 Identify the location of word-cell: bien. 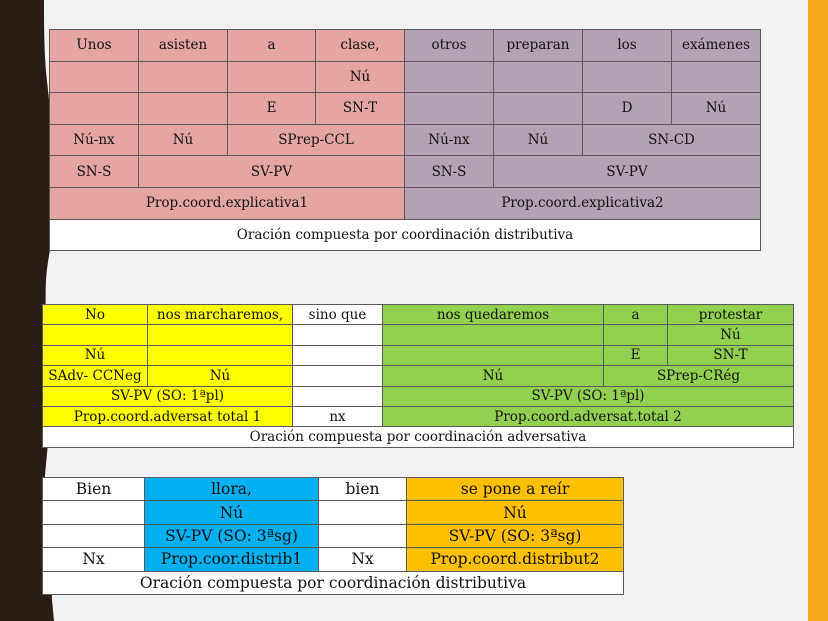
(362, 489).